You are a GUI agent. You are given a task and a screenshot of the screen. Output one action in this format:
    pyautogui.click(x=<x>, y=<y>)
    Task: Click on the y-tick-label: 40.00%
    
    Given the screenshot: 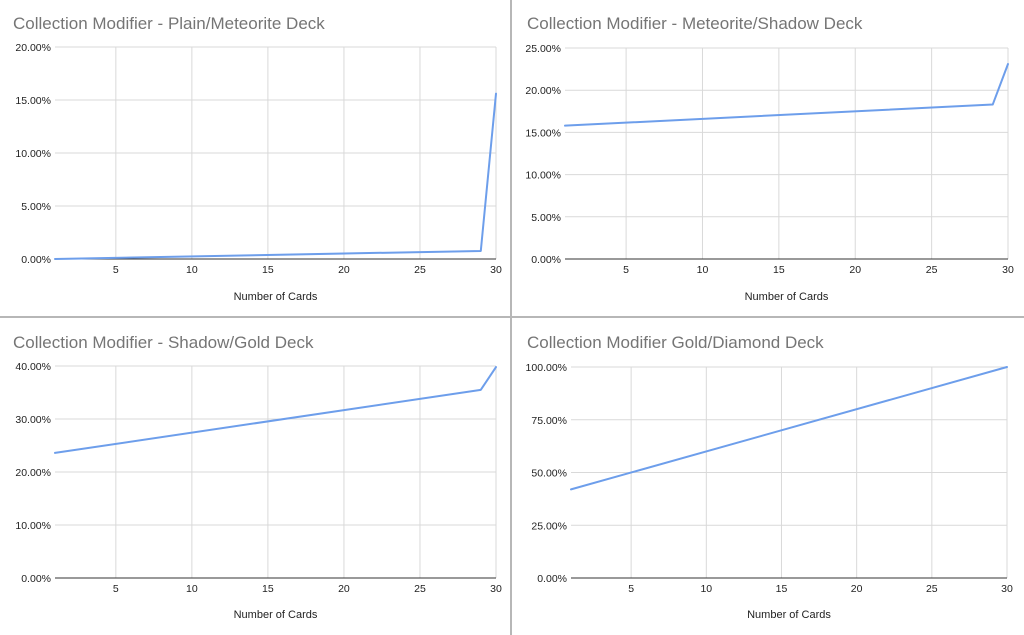 What is the action you would take?
    pyautogui.click(x=33, y=367)
    